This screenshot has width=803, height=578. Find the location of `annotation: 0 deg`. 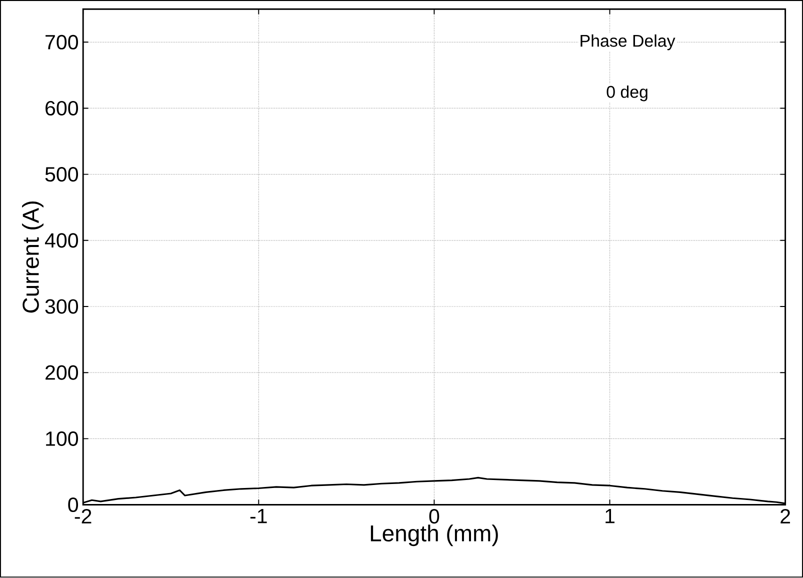

annotation: 0 deg is located at coordinates (627, 94).